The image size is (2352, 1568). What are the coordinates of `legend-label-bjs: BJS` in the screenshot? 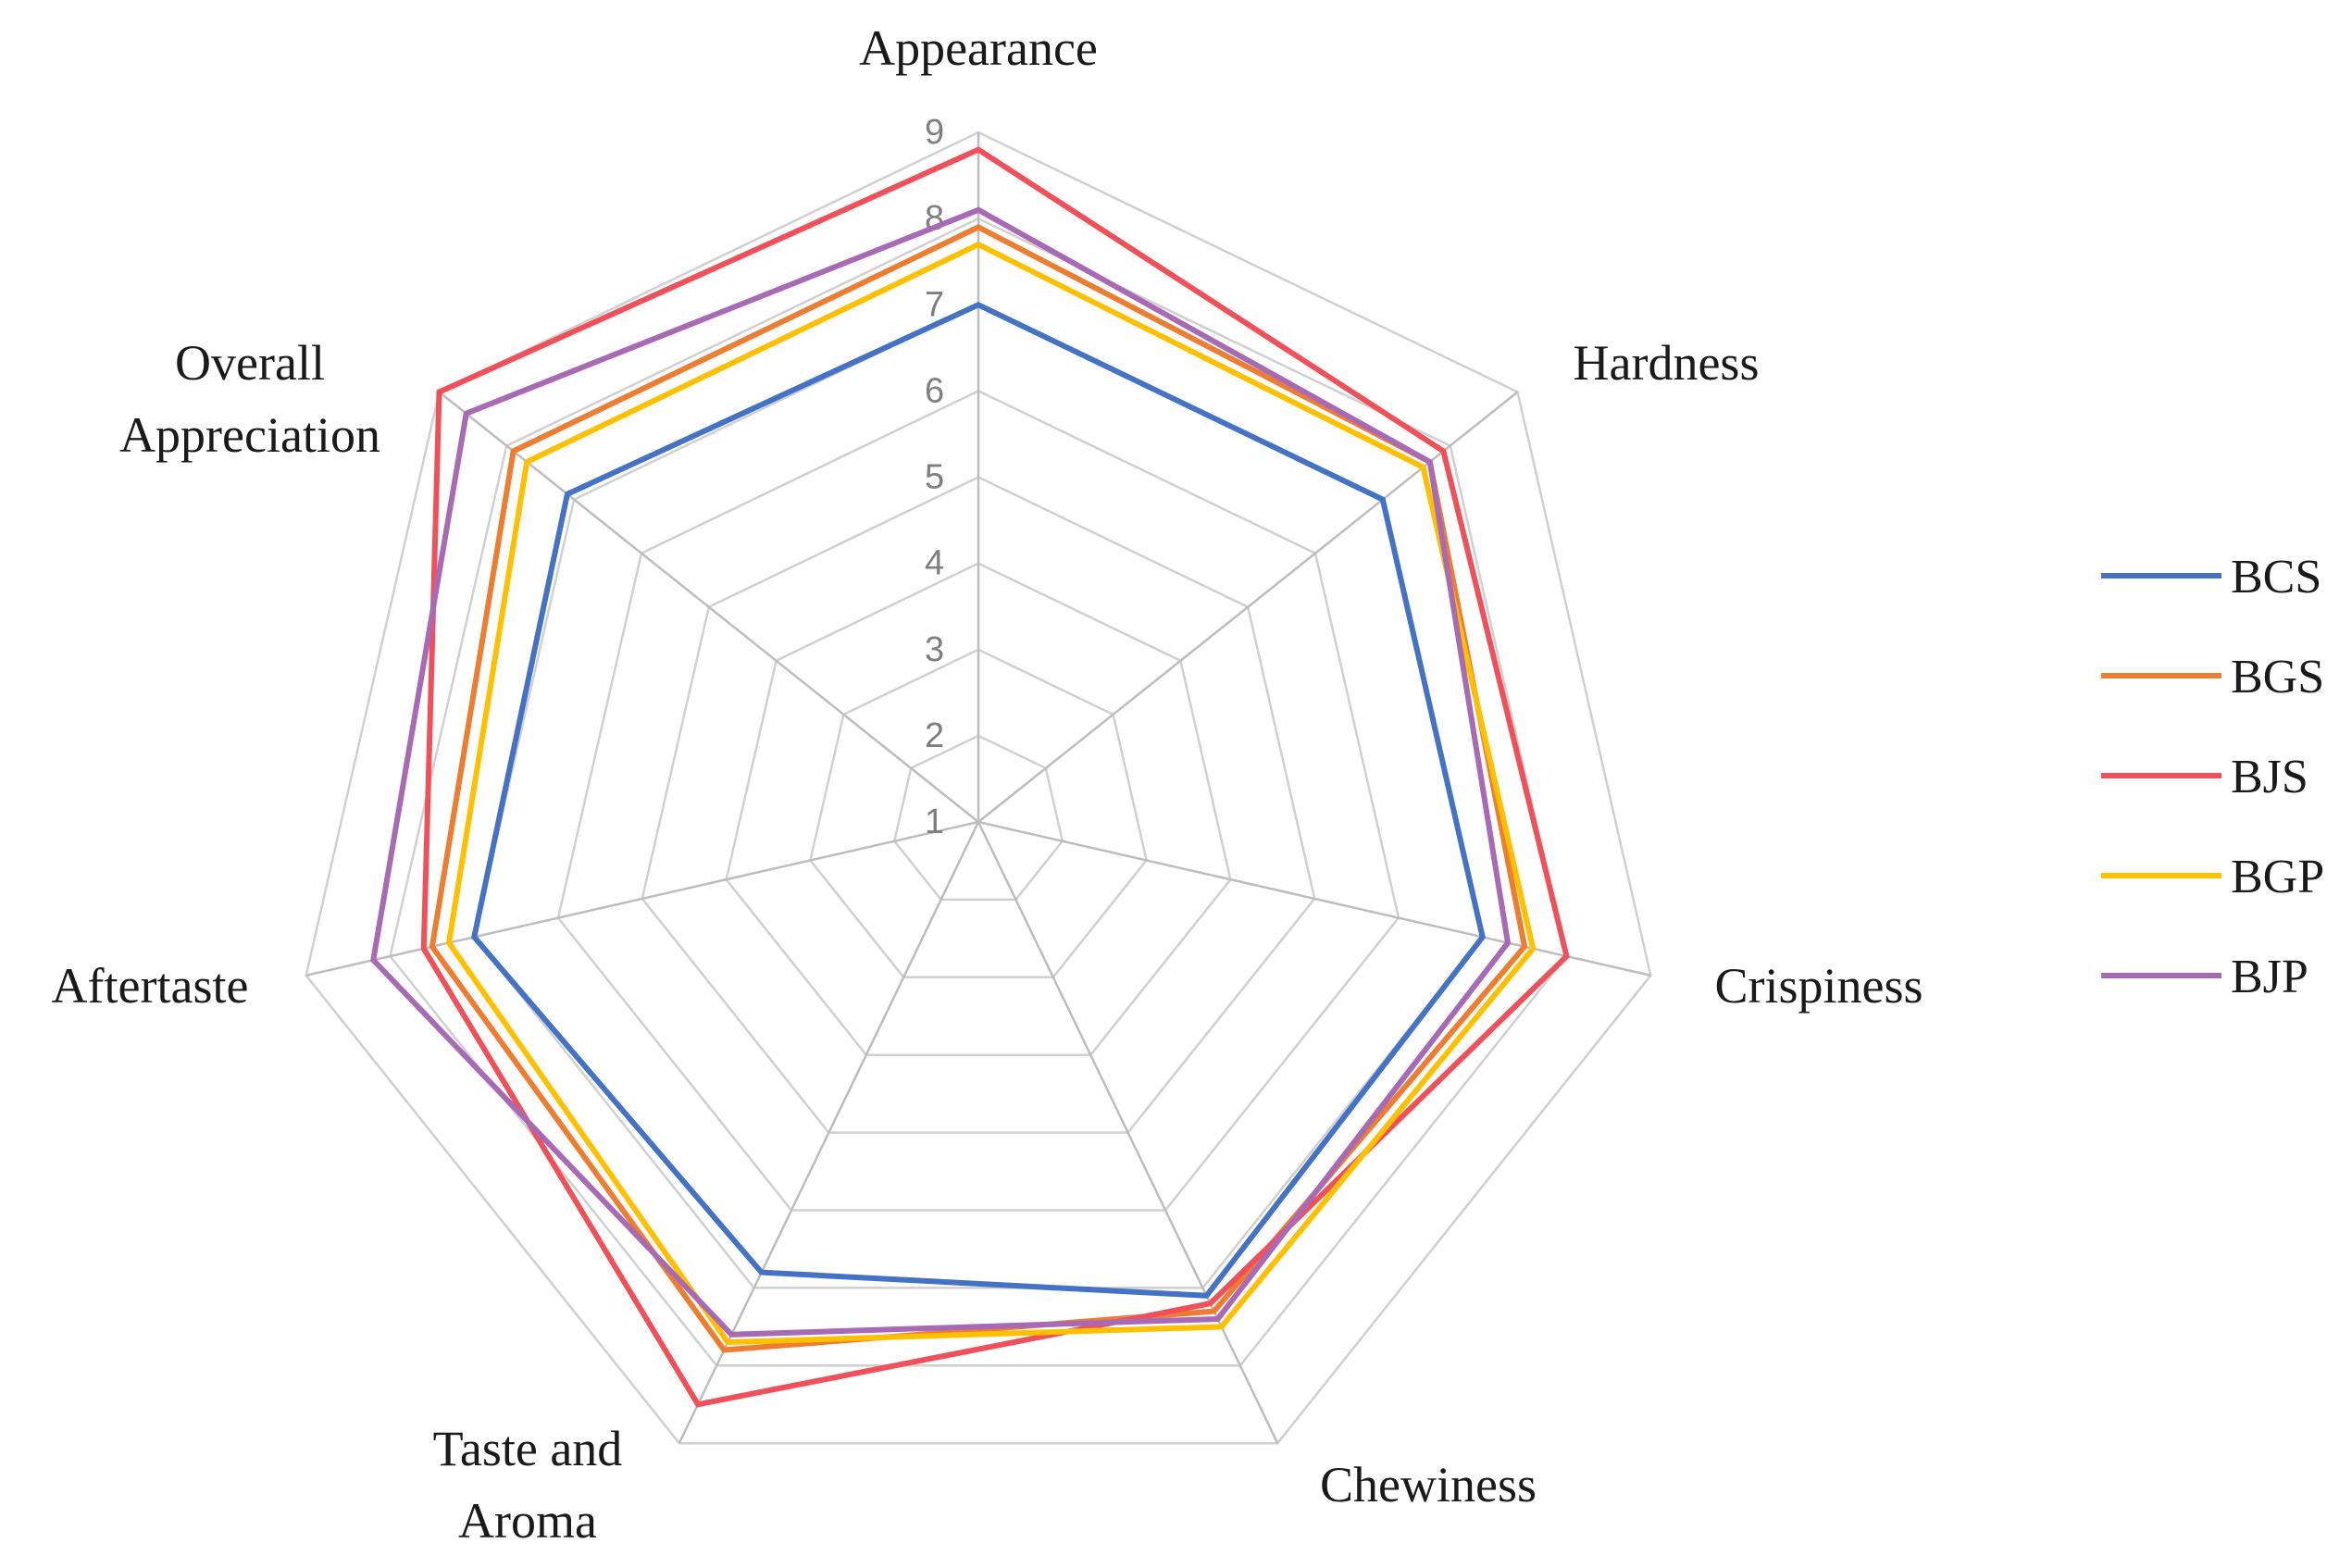 It's located at (2269, 777).